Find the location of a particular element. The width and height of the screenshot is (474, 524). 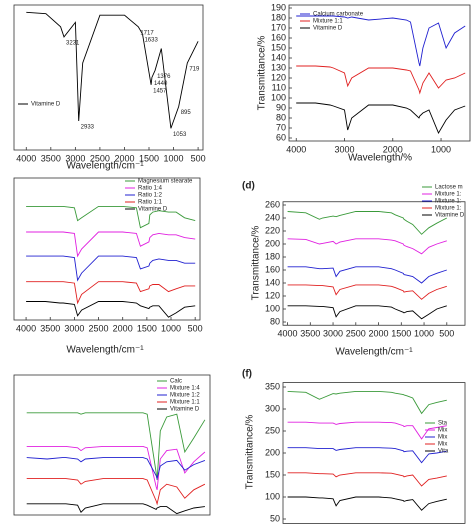

y-tick-label: 300 is located at coordinates (272, 408).